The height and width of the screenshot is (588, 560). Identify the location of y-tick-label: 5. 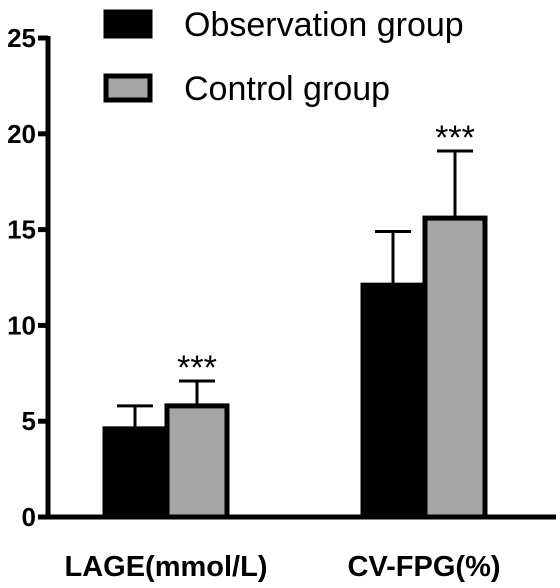
(29, 421).